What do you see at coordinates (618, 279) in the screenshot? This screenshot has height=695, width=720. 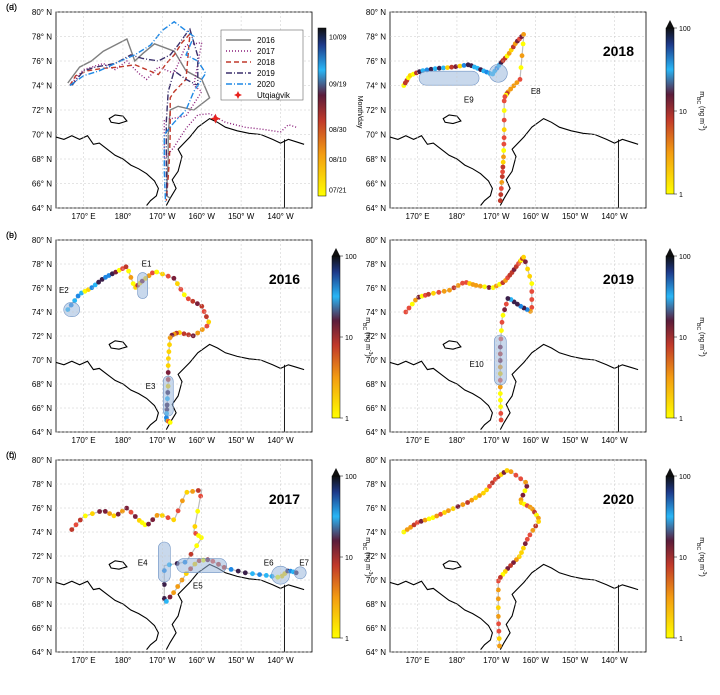 I see `panel-year-title: 2019` at bounding box center [618, 279].